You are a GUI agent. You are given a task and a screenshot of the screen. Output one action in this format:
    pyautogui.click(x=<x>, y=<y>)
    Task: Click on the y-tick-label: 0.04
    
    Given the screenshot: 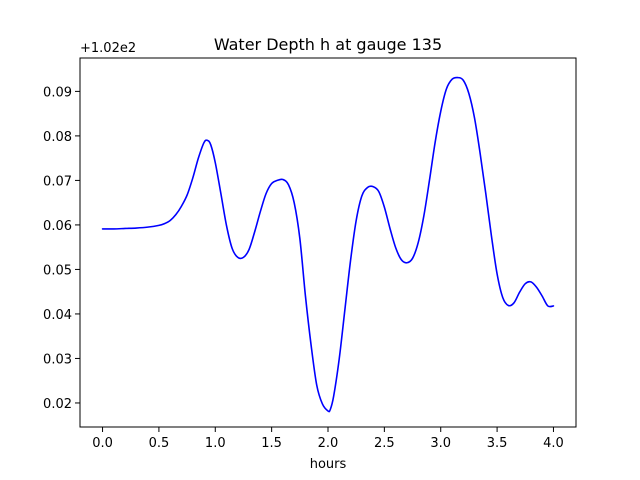 What is the action you would take?
    pyautogui.click(x=57, y=315)
    